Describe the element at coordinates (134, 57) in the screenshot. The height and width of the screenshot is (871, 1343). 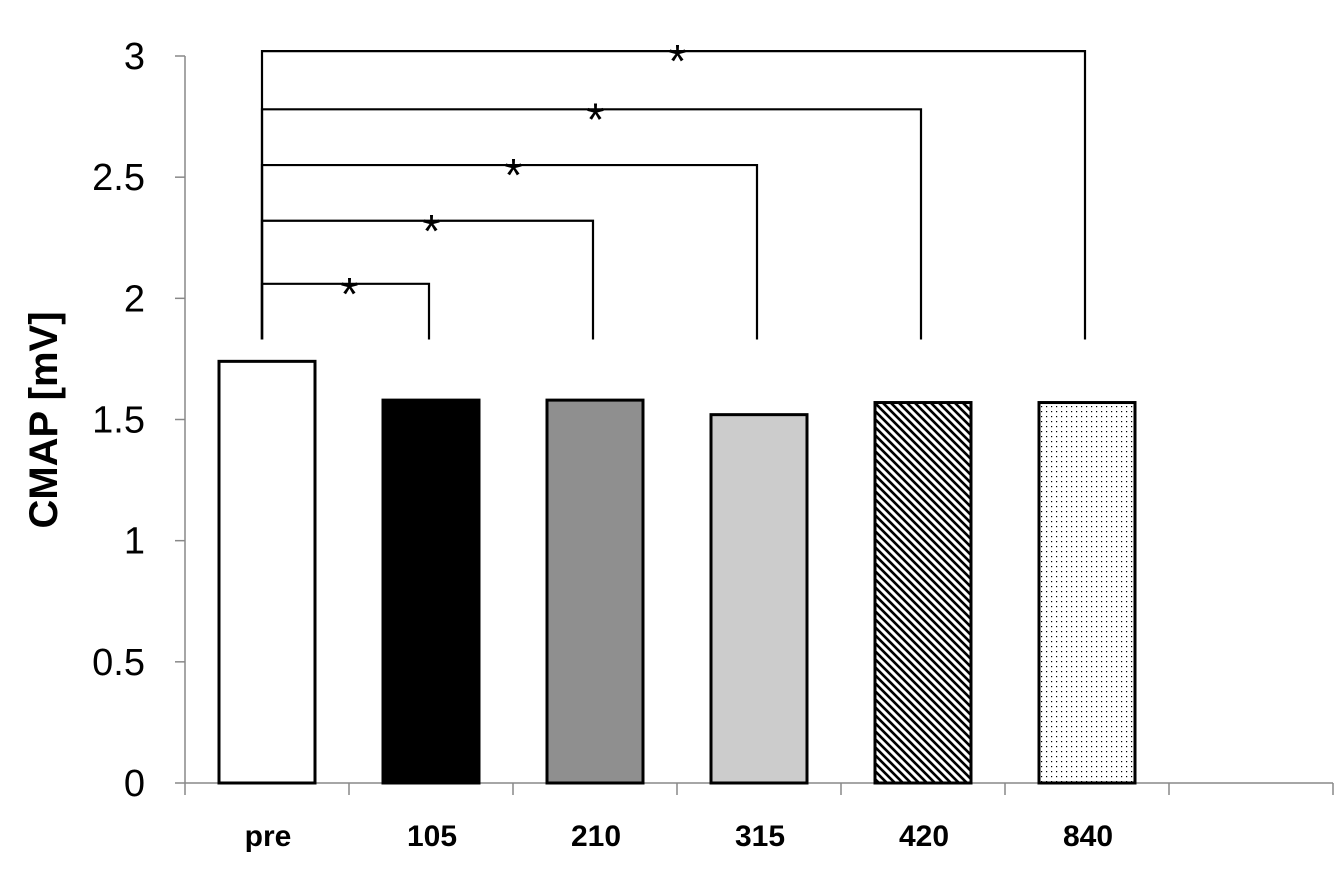
I see `y-tick-label: 3` at that location.